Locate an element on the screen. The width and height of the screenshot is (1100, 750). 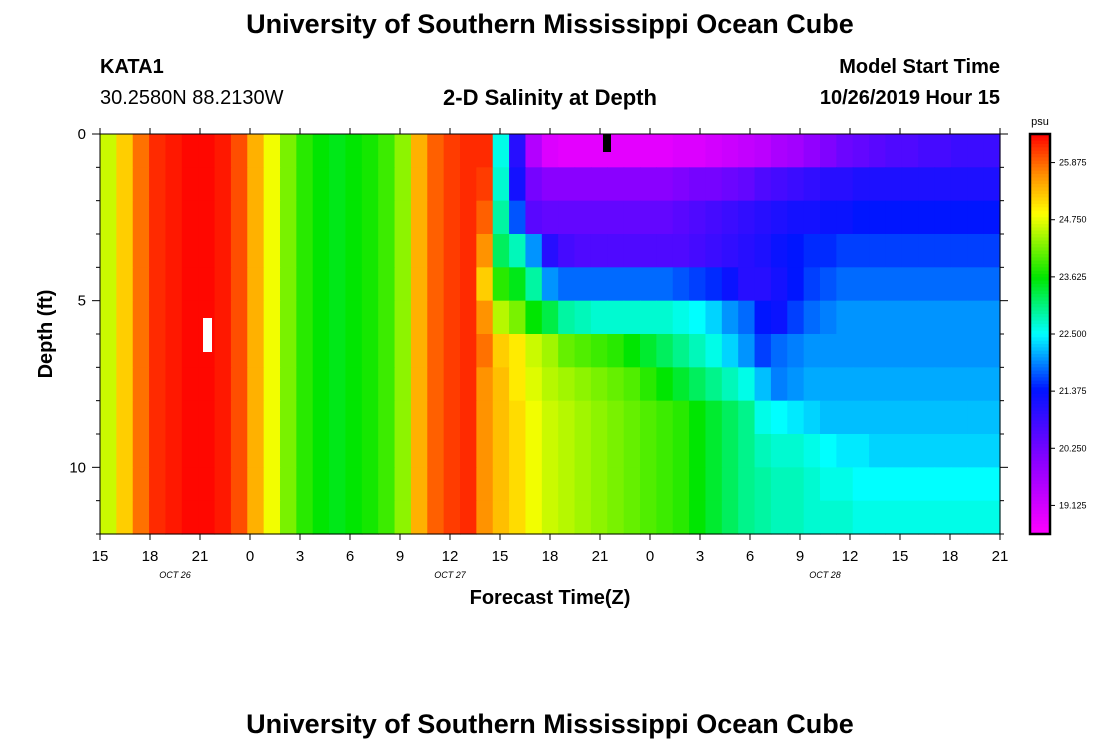
station-coordinates: 30.2580N 88.2130W is located at coordinates (192, 98).